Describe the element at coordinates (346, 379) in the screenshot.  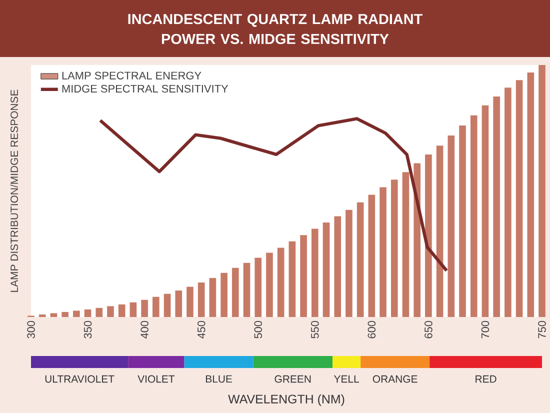
I see `text: YELL` at that location.